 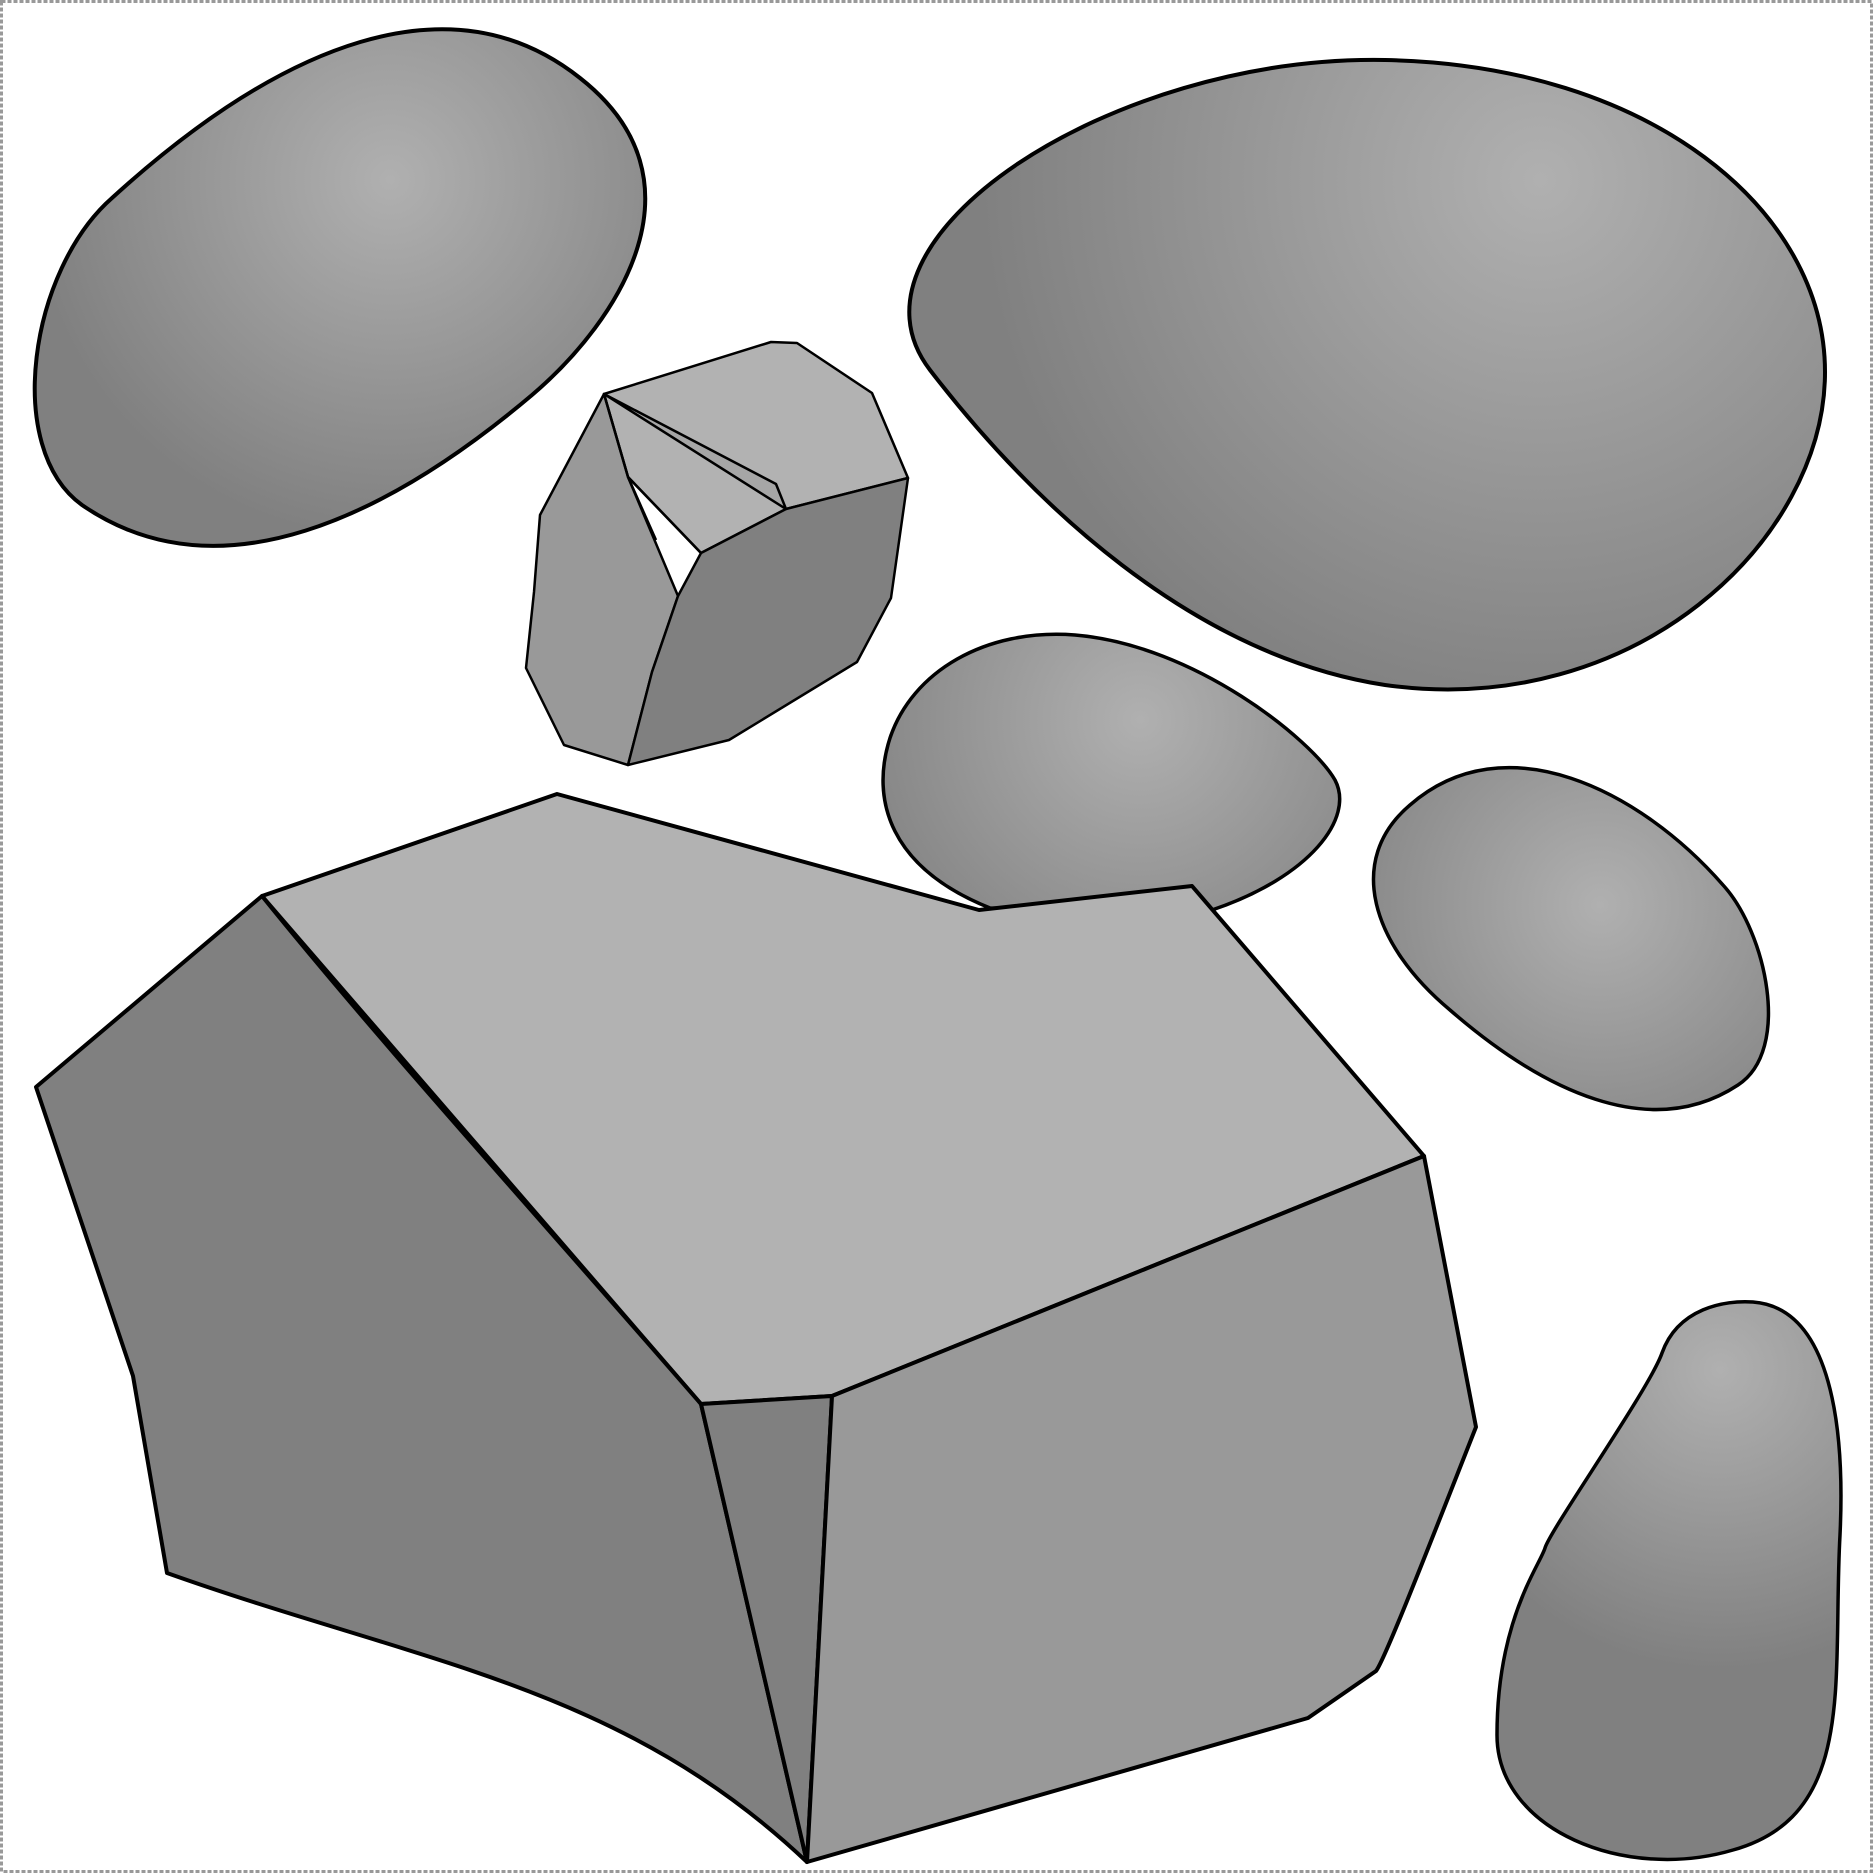 What do you see at coordinates (1571, 938) in the screenshot?
I see `stone-right-middle` at bounding box center [1571, 938].